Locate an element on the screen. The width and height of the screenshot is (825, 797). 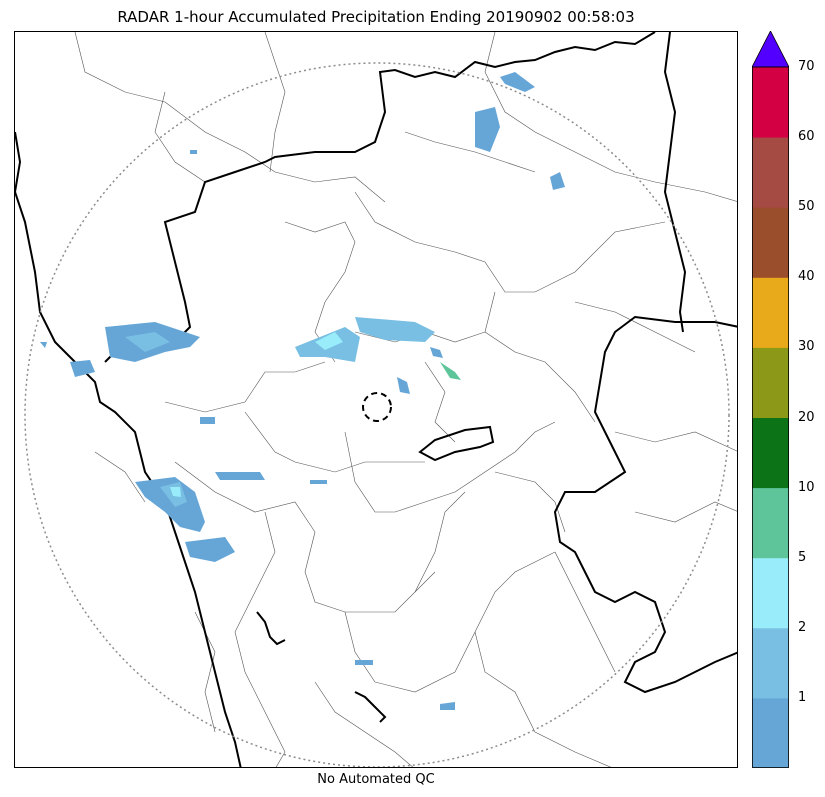
colorbar-bands is located at coordinates (770, 417).